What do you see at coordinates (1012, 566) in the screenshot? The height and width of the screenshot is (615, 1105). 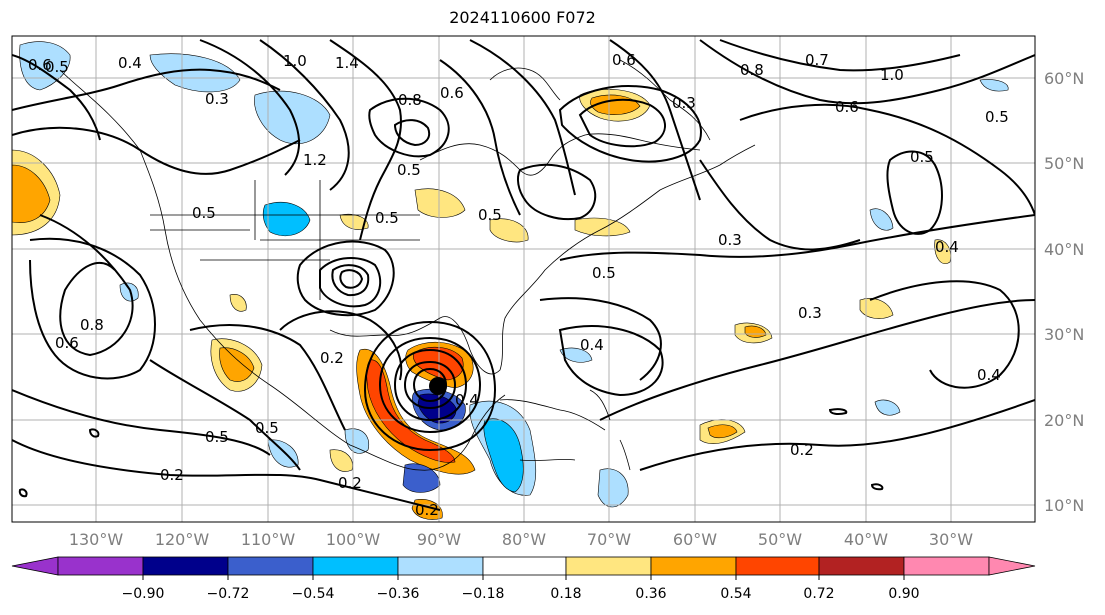 I see `colorbar-extend-right` at bounding box center [1012, 566].